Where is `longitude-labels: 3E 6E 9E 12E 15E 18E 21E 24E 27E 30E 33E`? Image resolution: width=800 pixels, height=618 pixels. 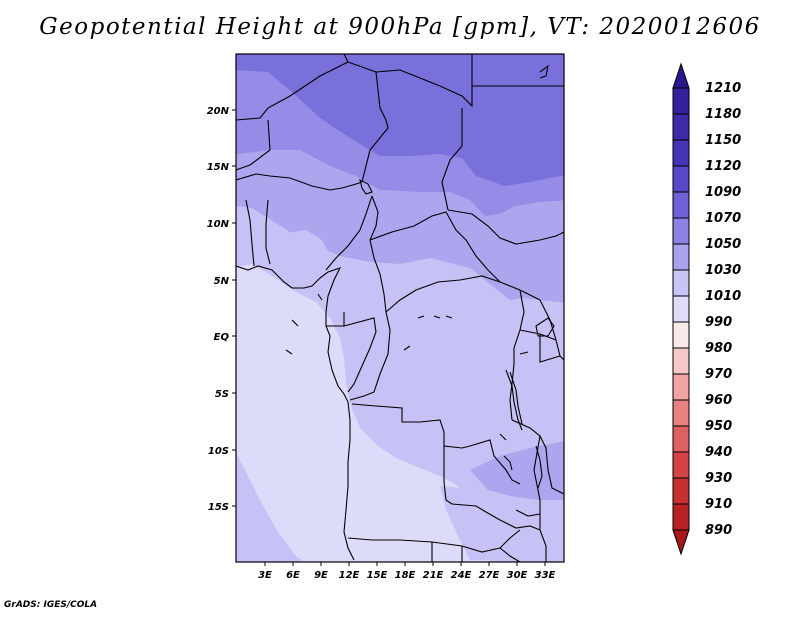 longitude-labels: 3E 6E 9E 12E 15E 18E 21E 24E 27E 30E 33E is located at coordinates (406, 575).